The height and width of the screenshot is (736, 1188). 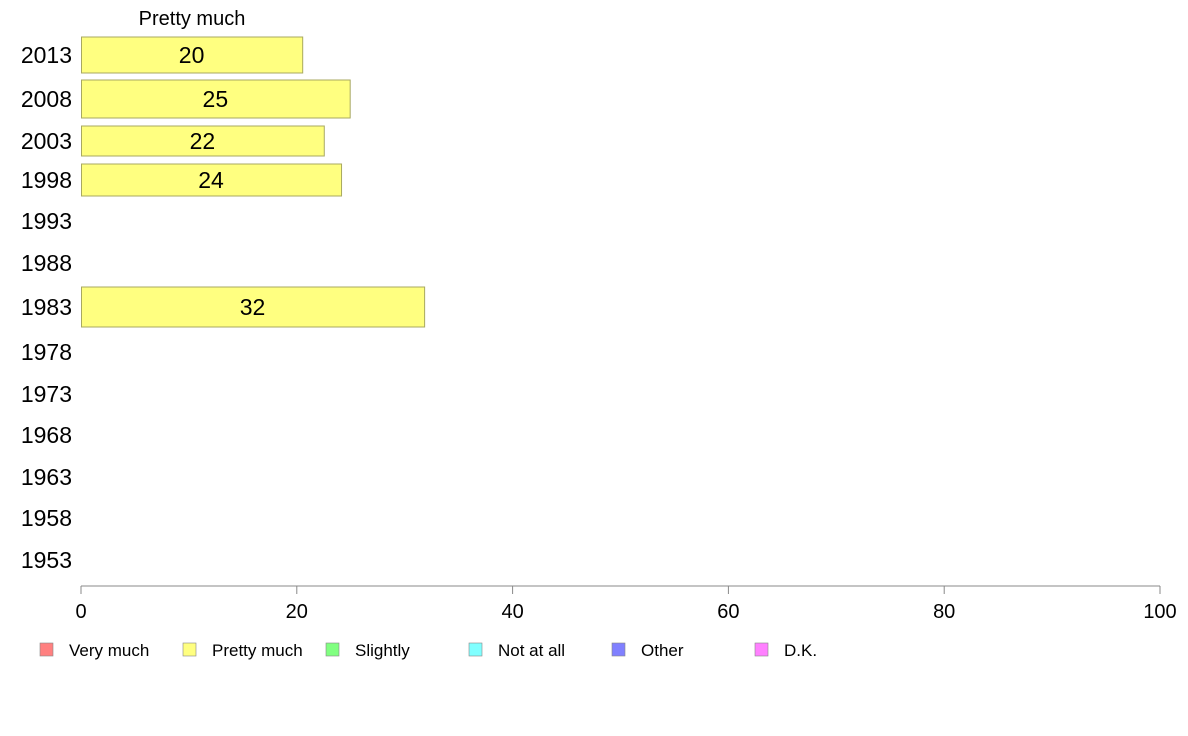 What do you see at coordinates (46, 560) in the screenshot?
I see `y-tick-label-1953: 1953` at bounding box center [46, 560].